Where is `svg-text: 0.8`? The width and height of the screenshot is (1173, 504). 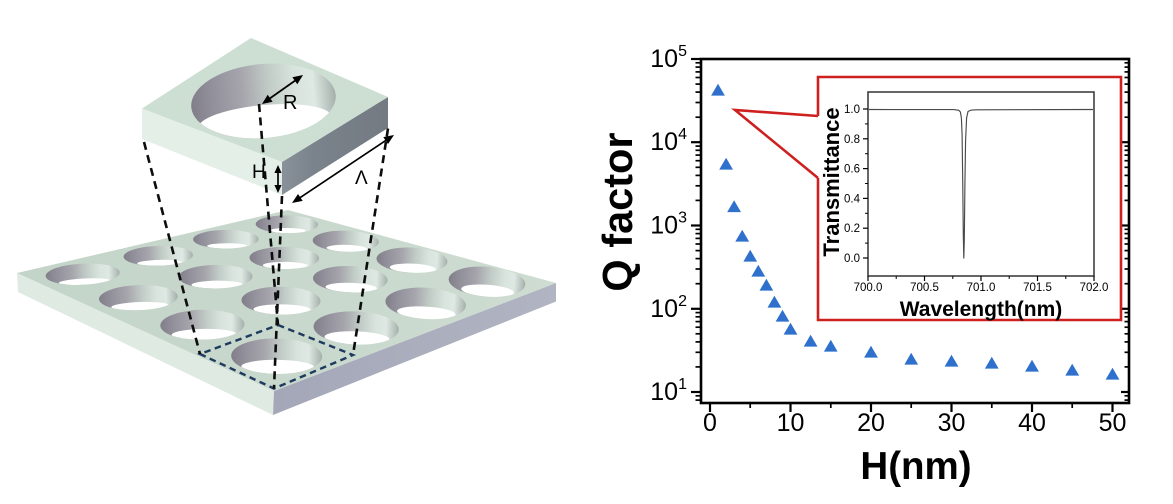 svg-text: 0.8 is located at coordinates (852, 140).